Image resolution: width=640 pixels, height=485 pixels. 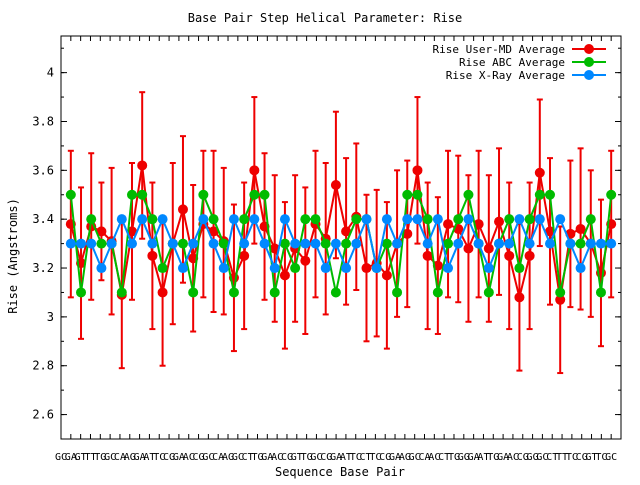 I want to click on y-tick-label: 2.8, so click(x=43, y=366).